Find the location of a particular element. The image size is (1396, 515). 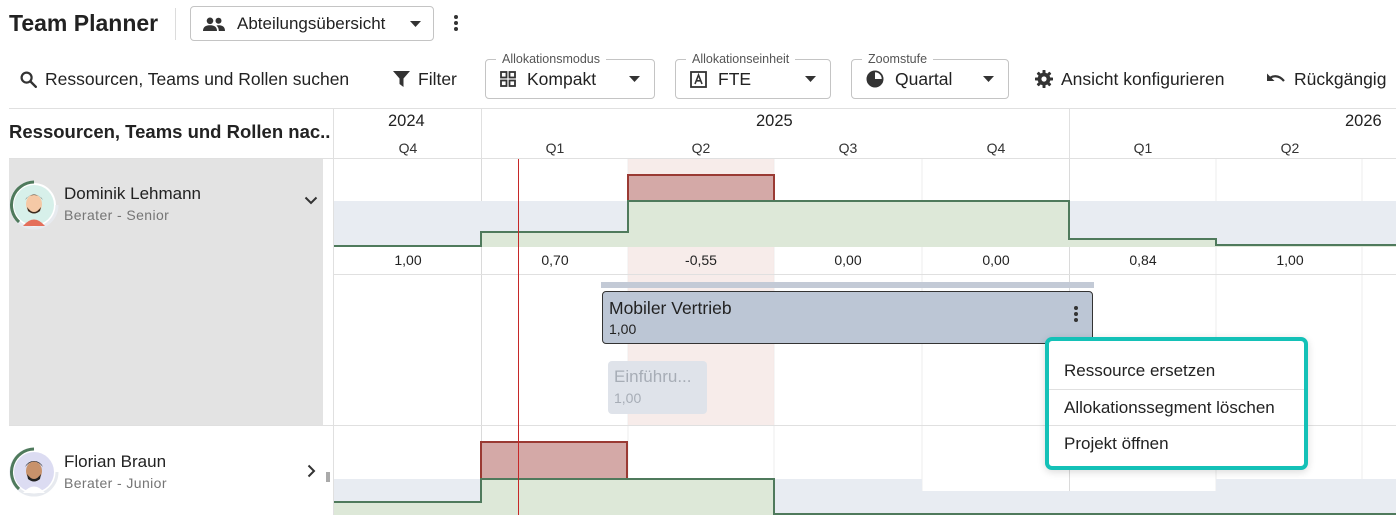

search-icon is located at coordinates (28, 79).